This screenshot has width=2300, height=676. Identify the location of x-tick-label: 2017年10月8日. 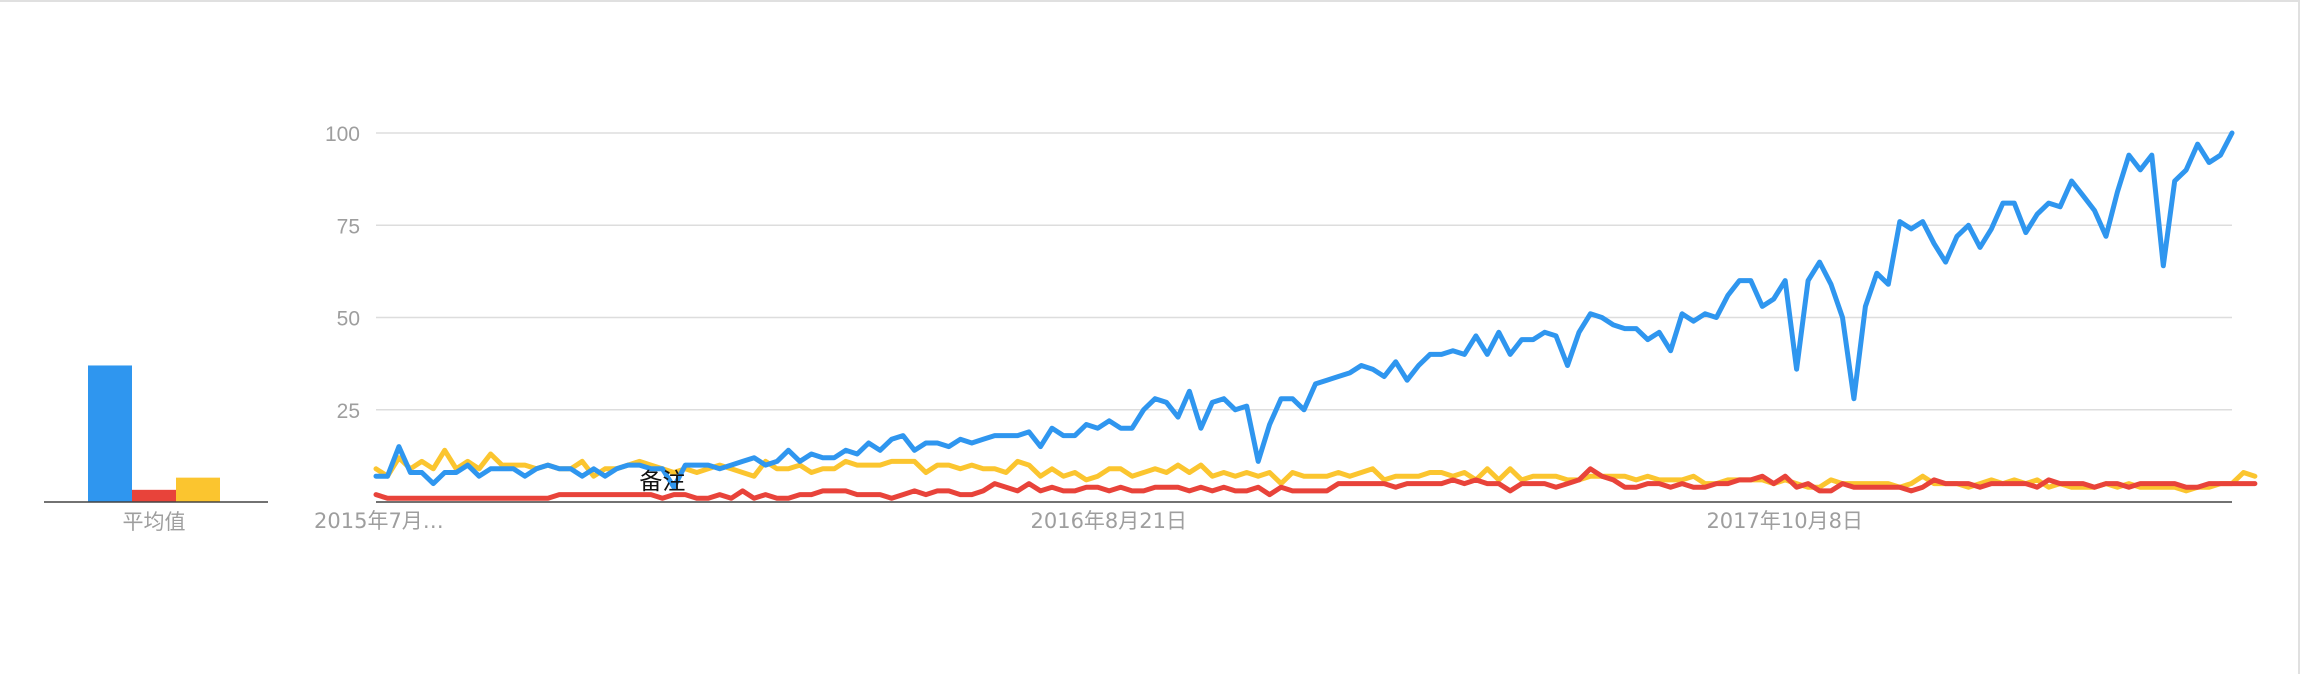
(1784, 521).